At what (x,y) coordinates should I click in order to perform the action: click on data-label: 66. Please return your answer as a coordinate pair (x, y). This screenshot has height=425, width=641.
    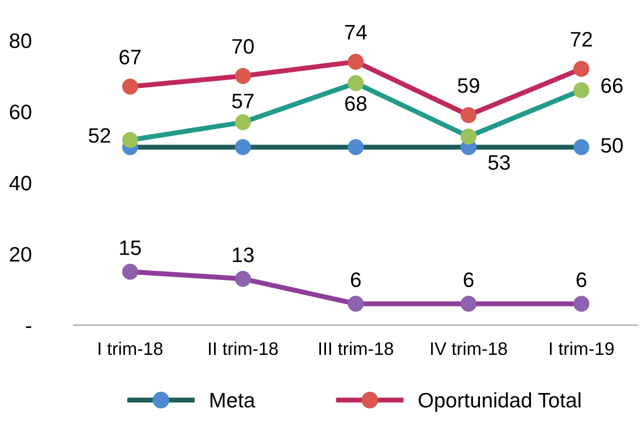
    Looking at the image, I should click on (612, 86).